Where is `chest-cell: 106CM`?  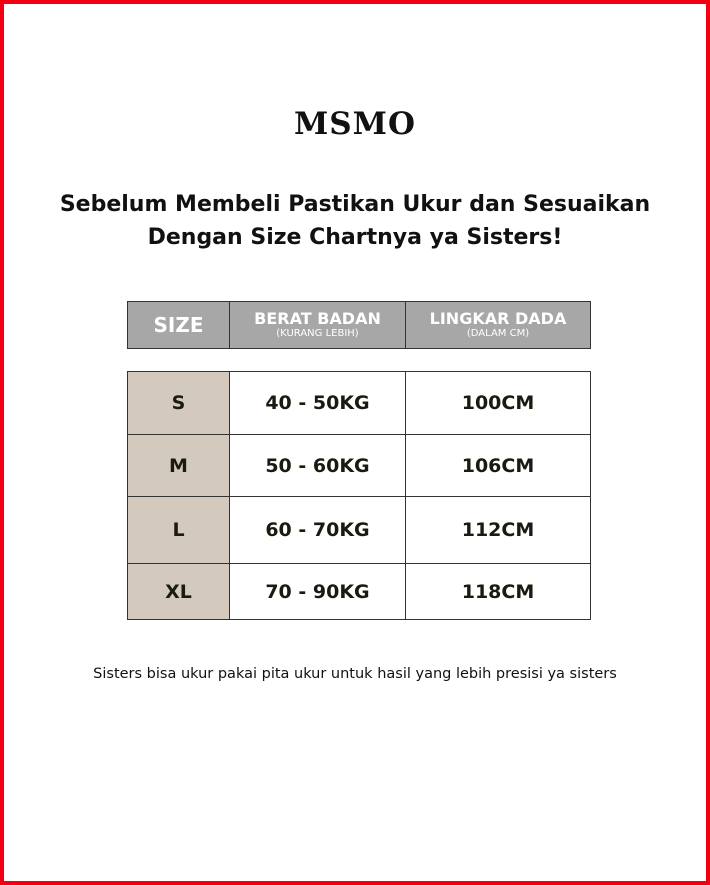 chest-cell: 106CM is located at coordinates (498, 465).